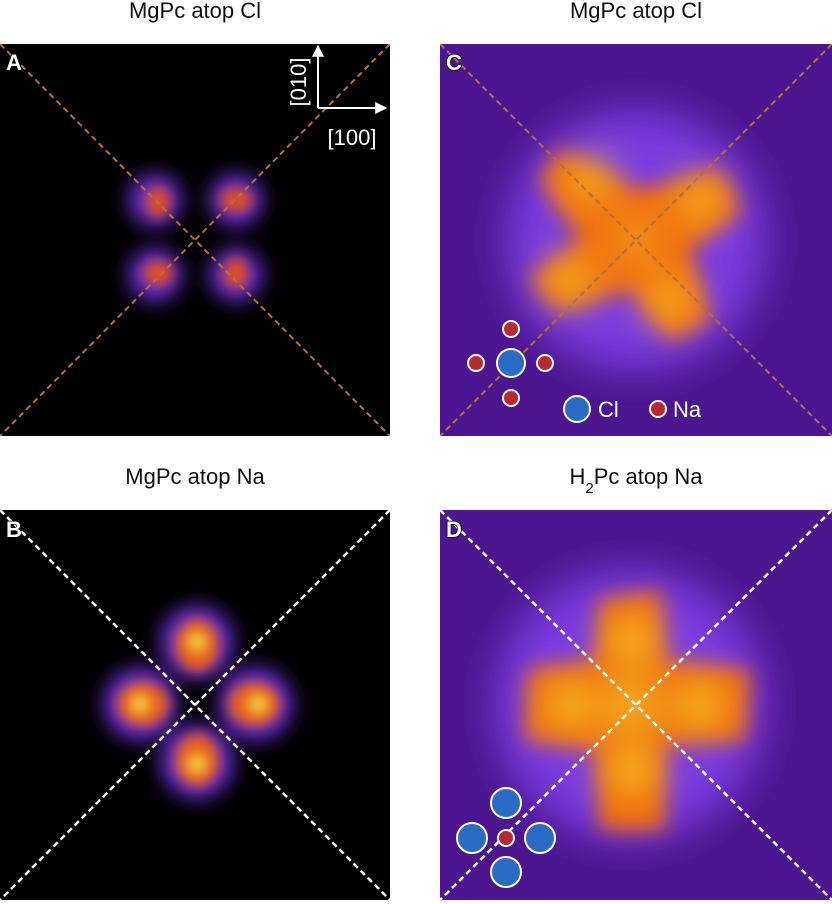 This screenshot has height=904, width=832. Describe the element at coordinates (577, 476) in the screenshot. I see `title-part: H` at that location.